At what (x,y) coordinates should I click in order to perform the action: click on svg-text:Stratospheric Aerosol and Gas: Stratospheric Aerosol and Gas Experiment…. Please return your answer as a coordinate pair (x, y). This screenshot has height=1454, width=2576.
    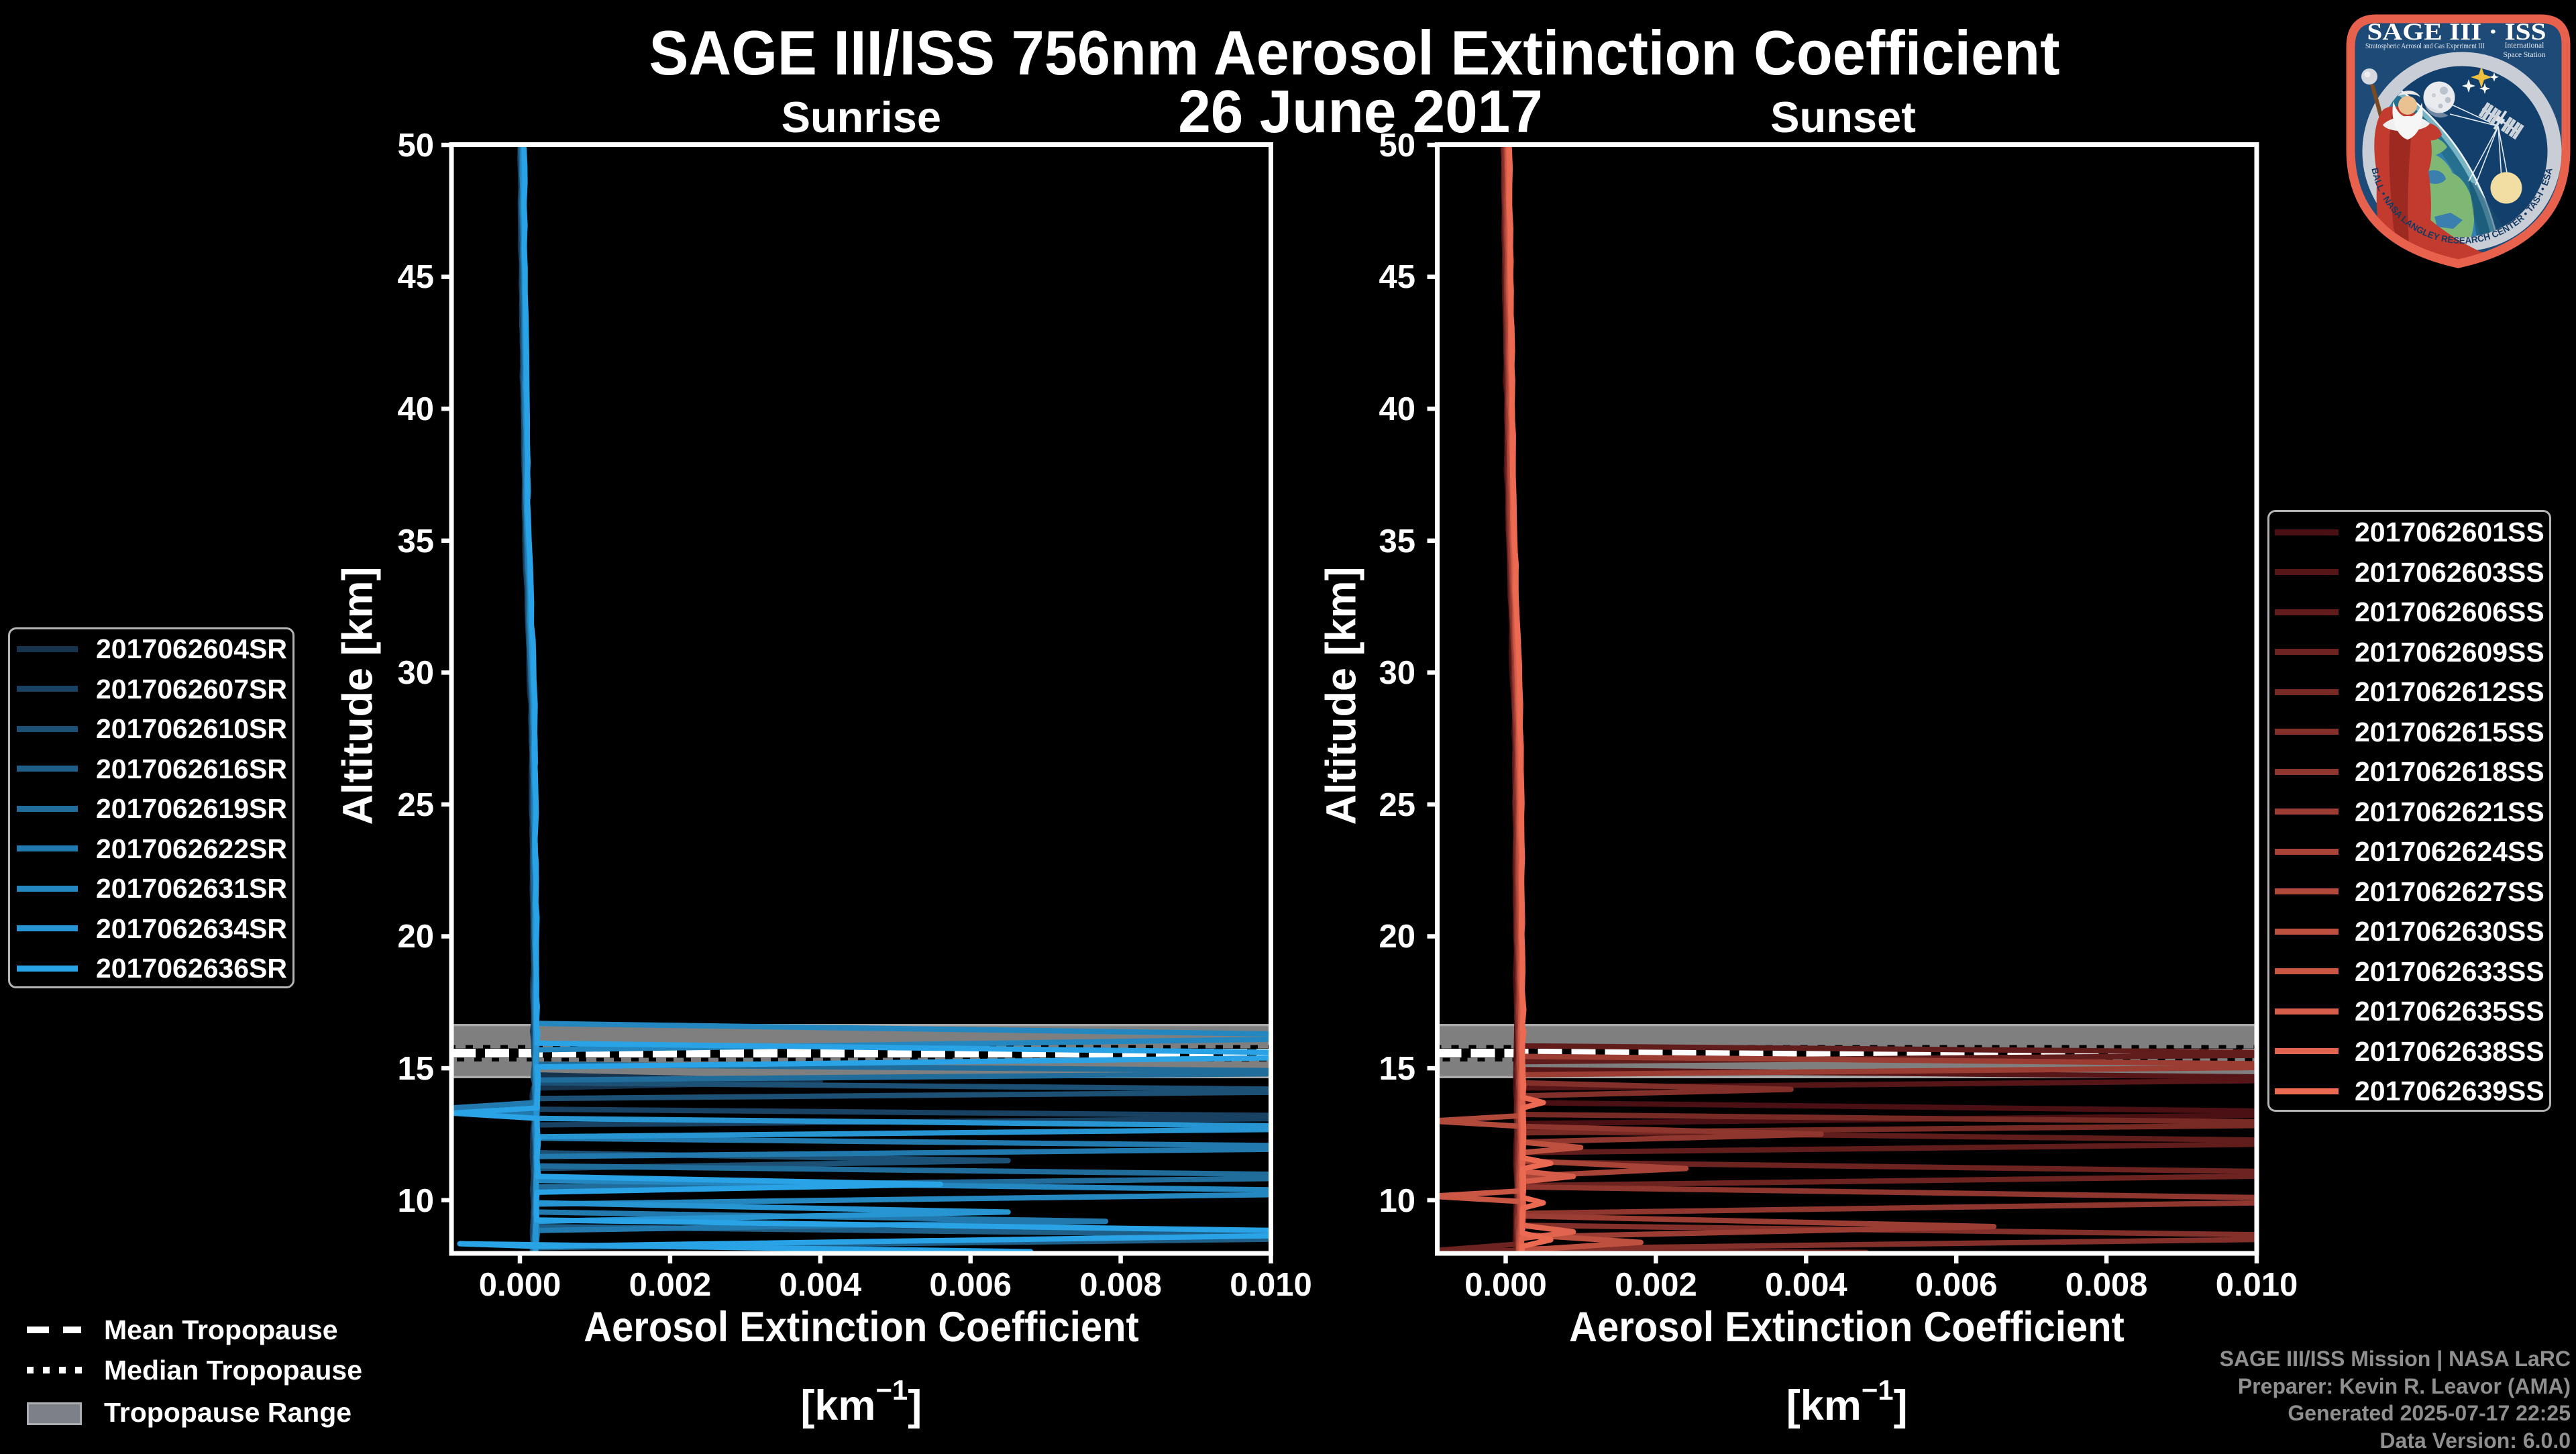
    Looking at the image, I should click on (2425, 46).